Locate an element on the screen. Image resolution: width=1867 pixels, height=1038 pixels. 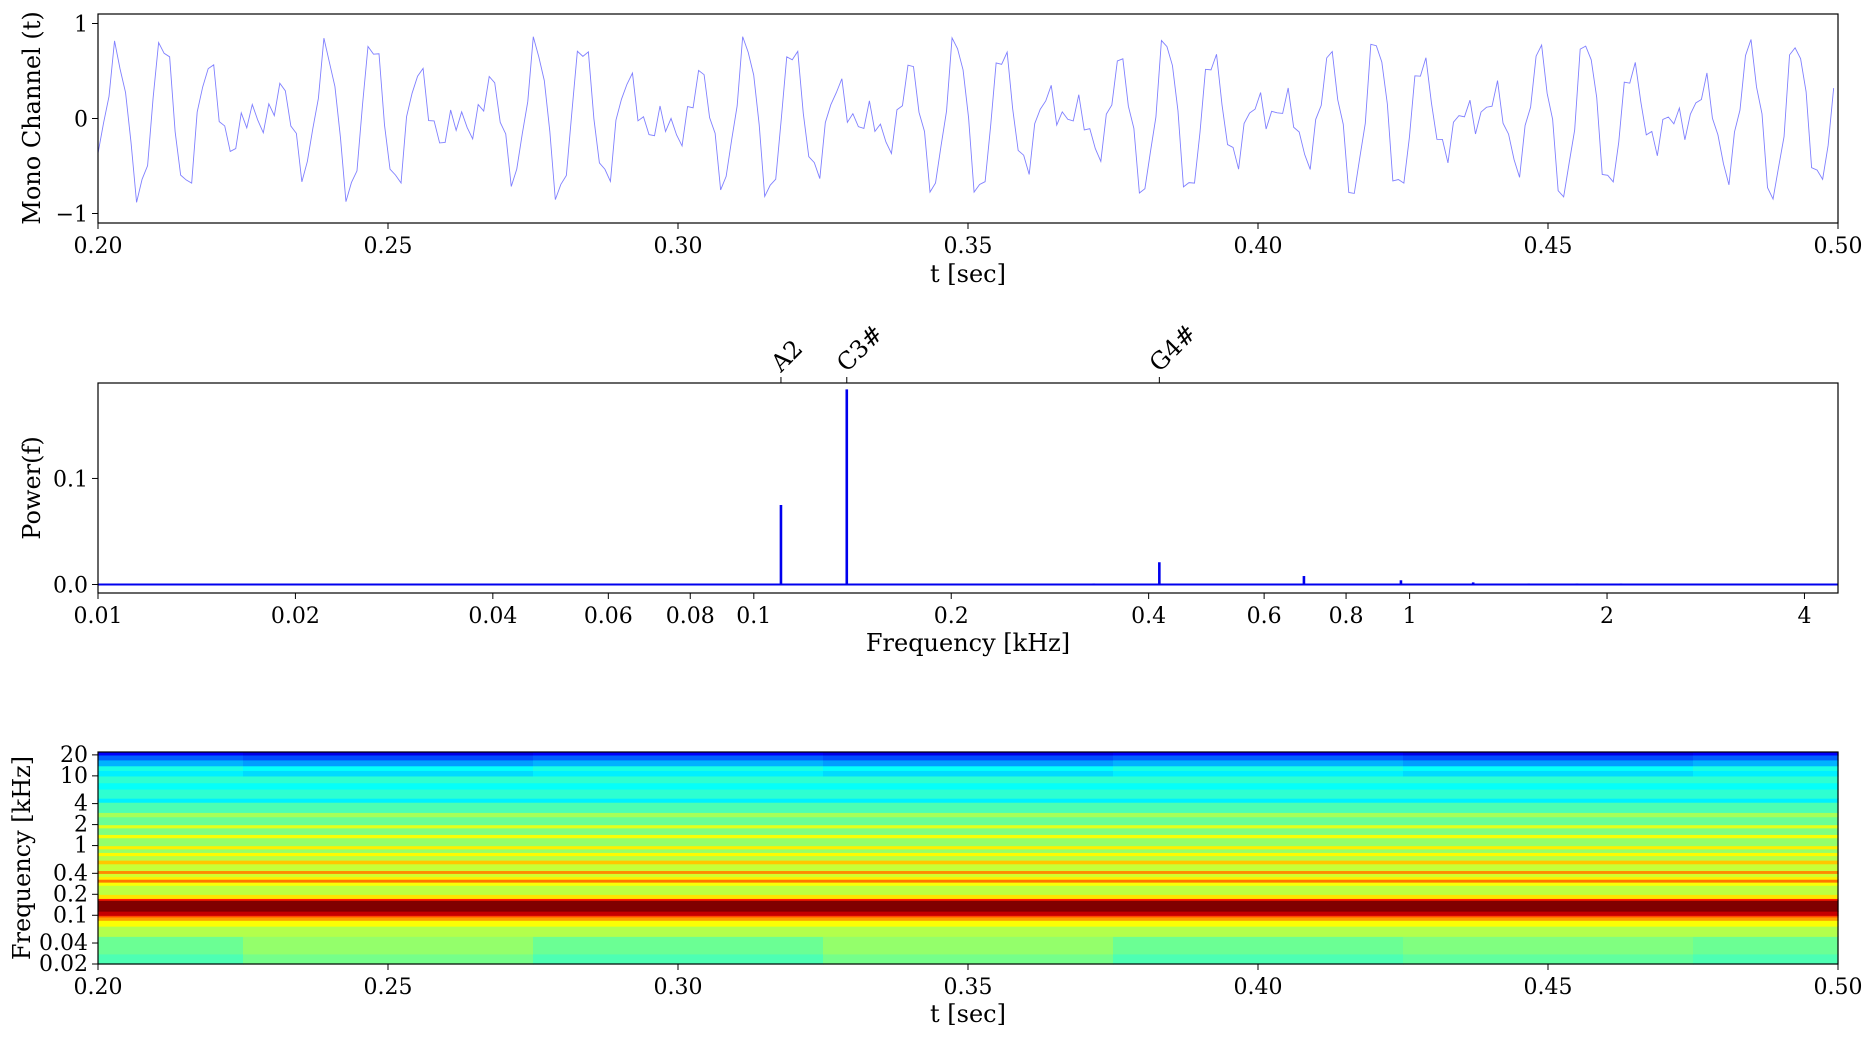
x-tick-label: 0.40 is located at coordinates (1258, 987).